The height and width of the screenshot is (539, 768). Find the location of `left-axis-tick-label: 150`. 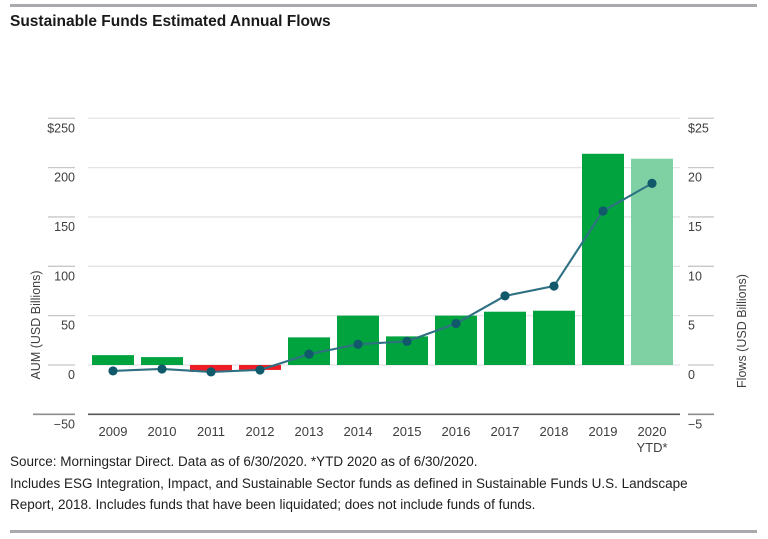

left-axis-tick-label: 150 is located at coordinates (64, 227).